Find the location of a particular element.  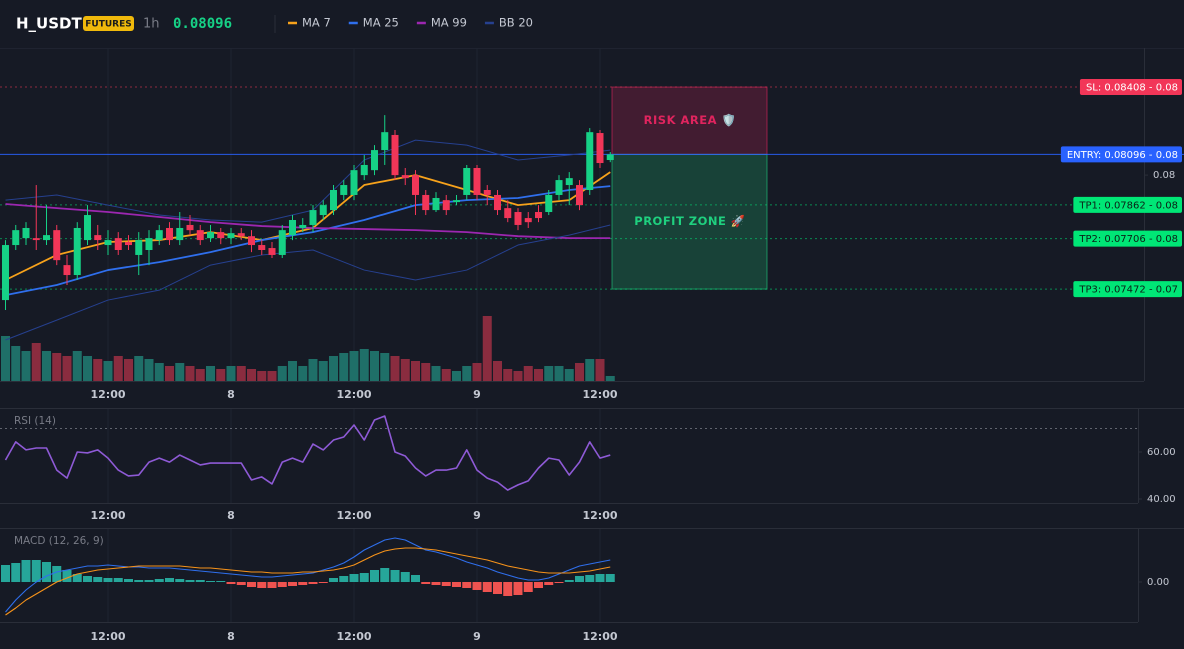

y-tick-label: 60.00 is located at coordinates (1161, 452).